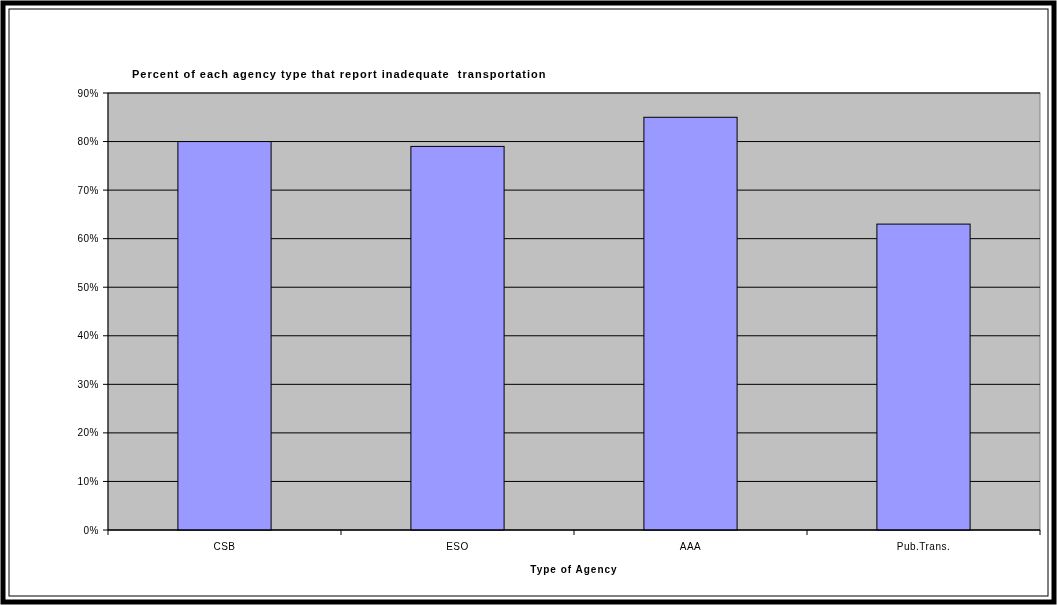 Image resolution: width=1057 pixels, height=605 pixels. Describe the element at coordinates (339, 74) in the screenshot. I see `chart-title: Percent of each agency type that report inadequate transportation` at that location.